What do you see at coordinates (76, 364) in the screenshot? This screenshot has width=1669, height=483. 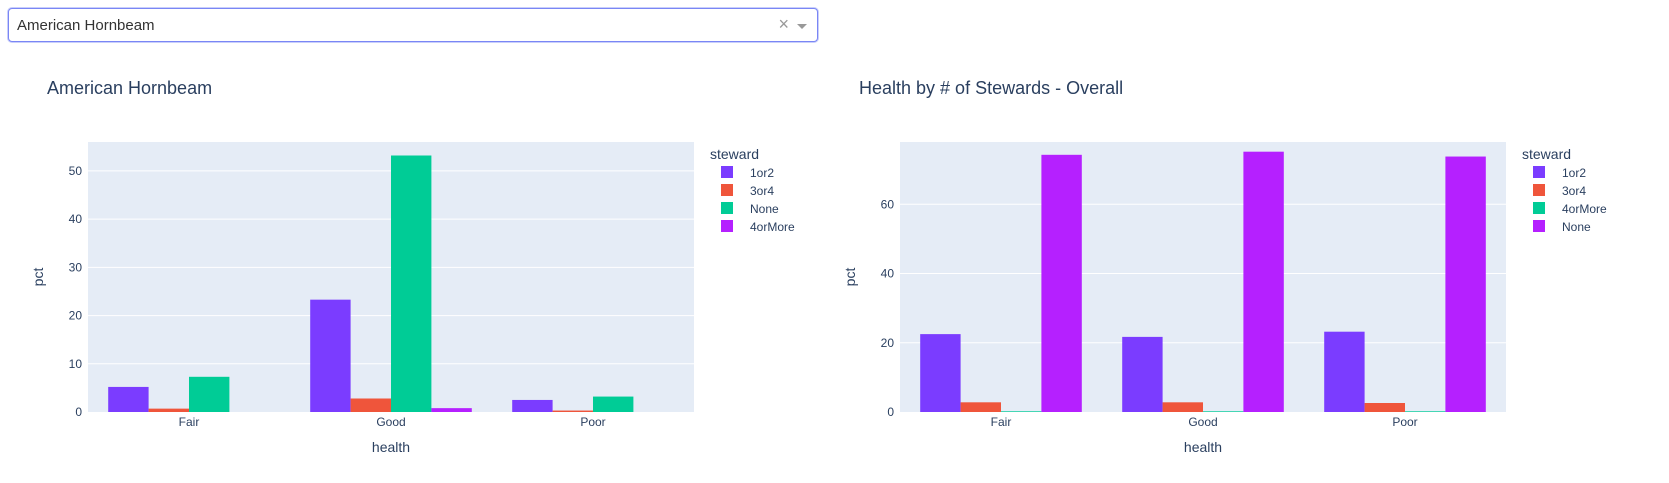 I see `y-tick-label: 10` at bounding box center [76, 364].